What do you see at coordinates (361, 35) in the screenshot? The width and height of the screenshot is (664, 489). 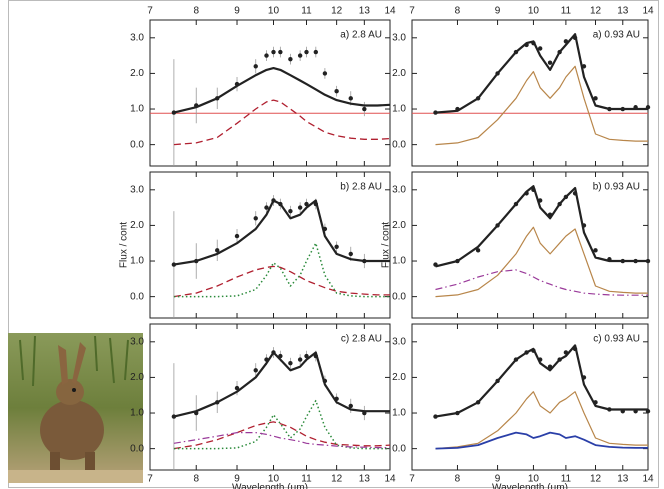 I see `panel-label: a) 2.8 AU` at bounding box center [361, 35].